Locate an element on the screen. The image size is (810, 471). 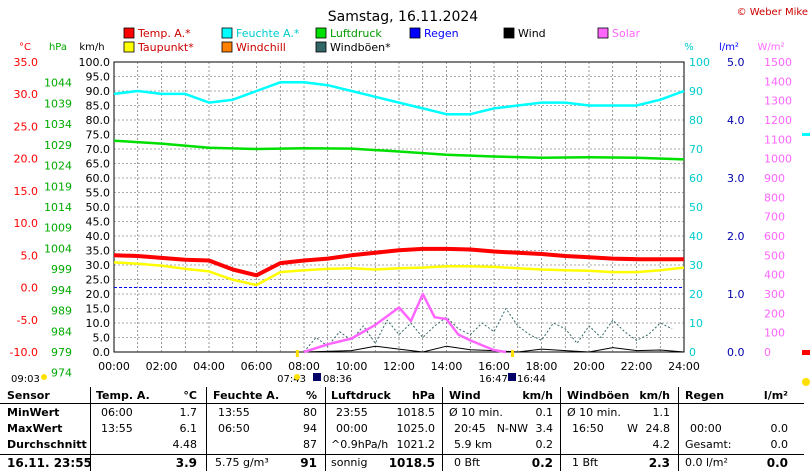
max-hum-val: 94 is located at coordinates (310, 428).